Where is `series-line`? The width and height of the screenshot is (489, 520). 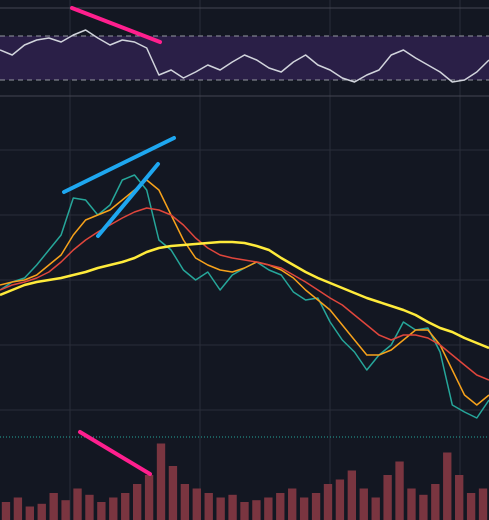 series-line is located at coordinates (244, 56).